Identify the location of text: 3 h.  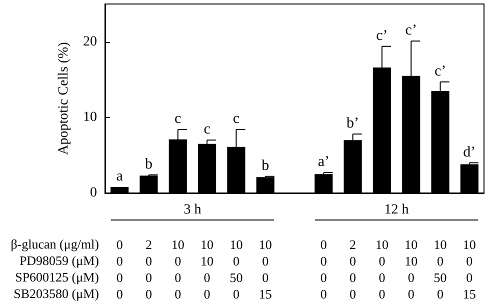
(193, 210).